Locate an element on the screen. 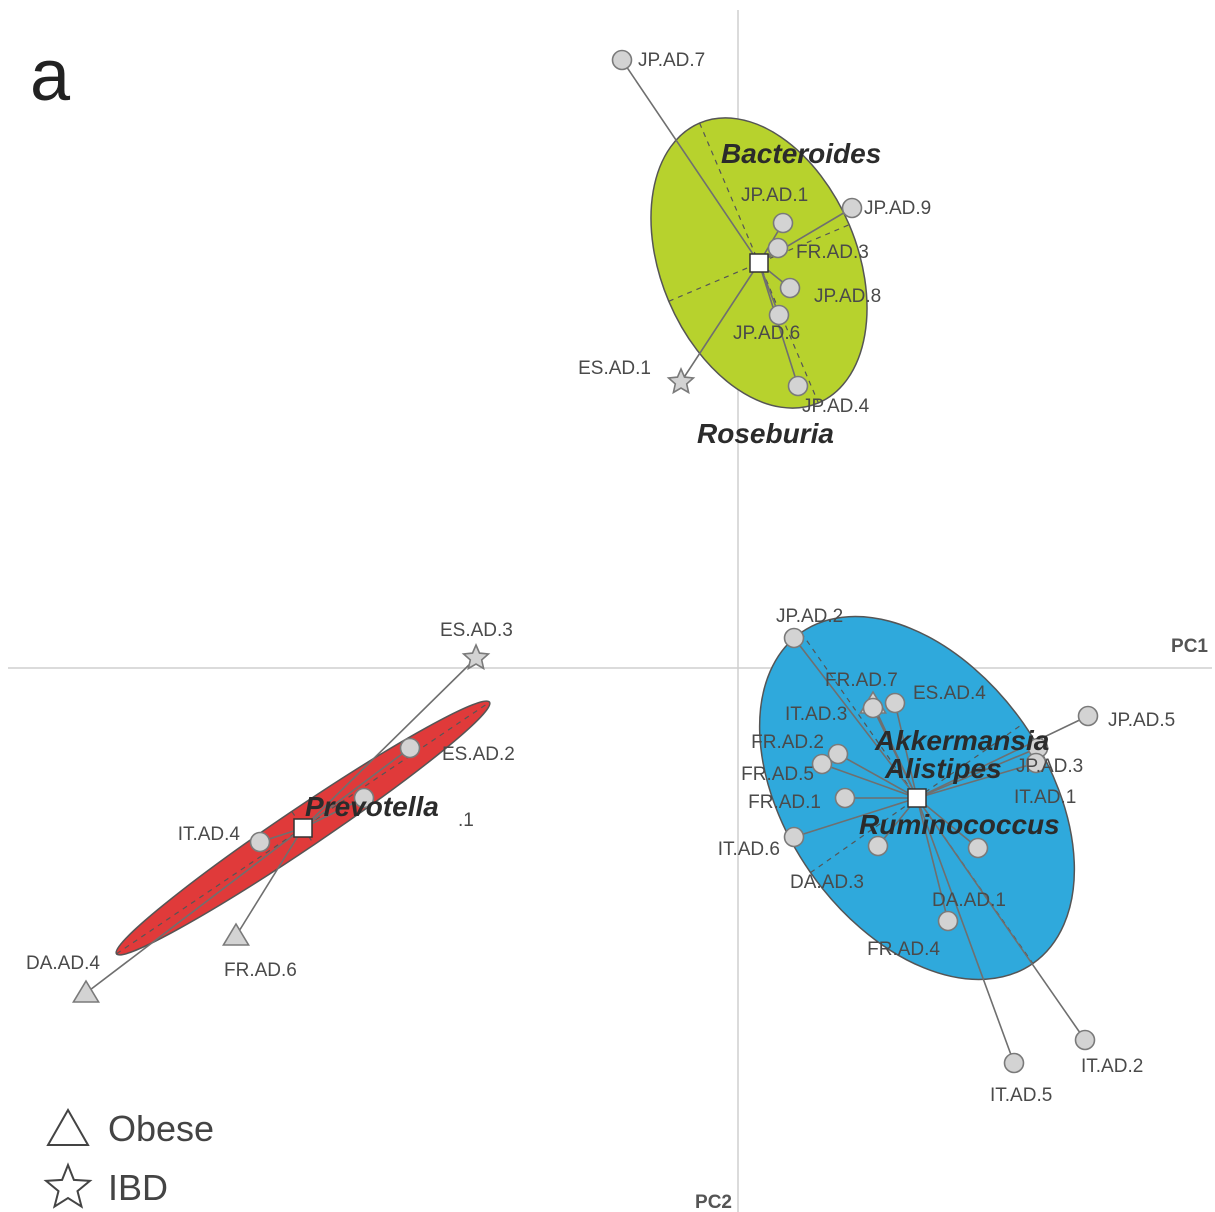 This screenshot has width=1215, height=1212. triangle-icon is located at coordinates (68, 1126).